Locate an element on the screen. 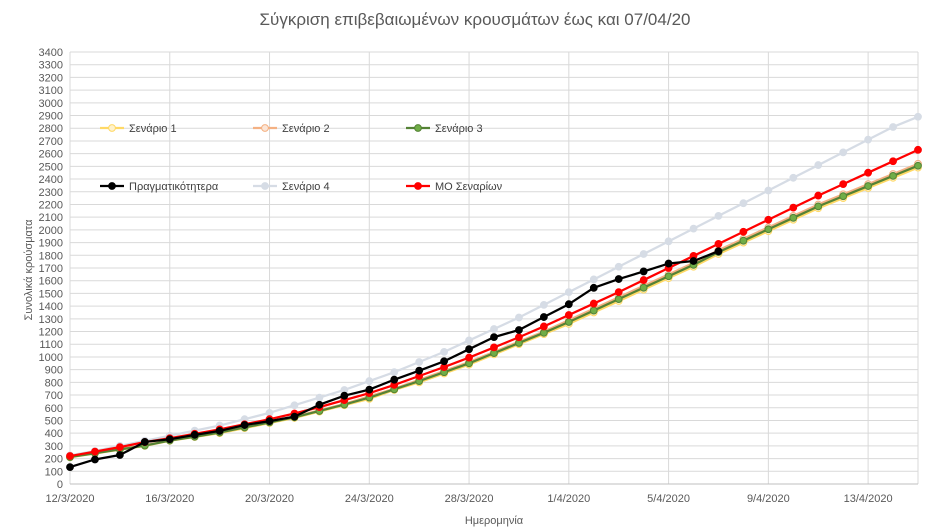 The height and width of the screenshot is (527, 950). y-tick-label: 3400 is located at coordinates (51, 53).